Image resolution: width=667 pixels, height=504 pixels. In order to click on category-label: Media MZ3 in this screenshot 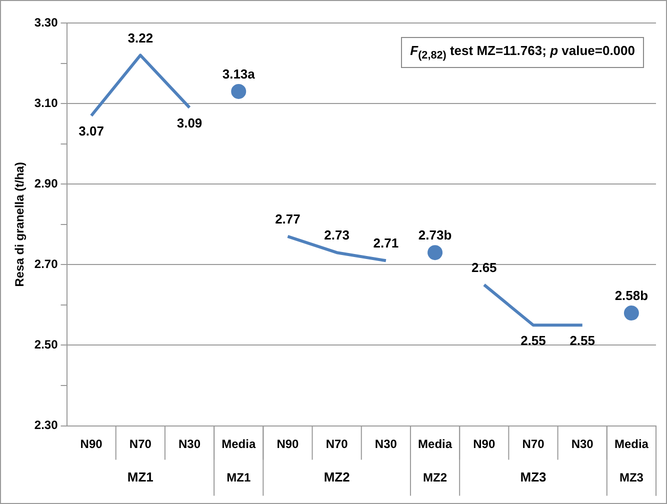, I will do `click(631, 460)`.